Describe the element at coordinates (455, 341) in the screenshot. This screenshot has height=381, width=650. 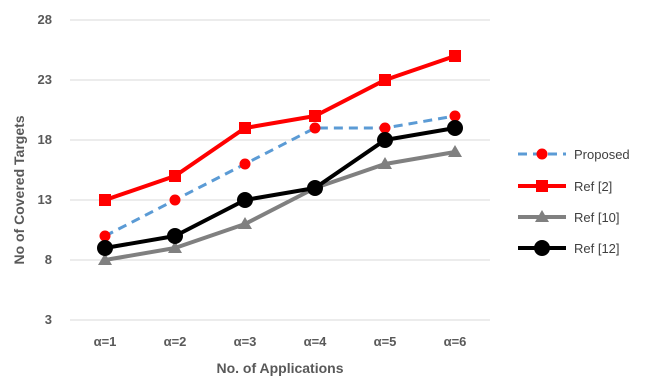
I see `x-tick-label: α=6` at that location.